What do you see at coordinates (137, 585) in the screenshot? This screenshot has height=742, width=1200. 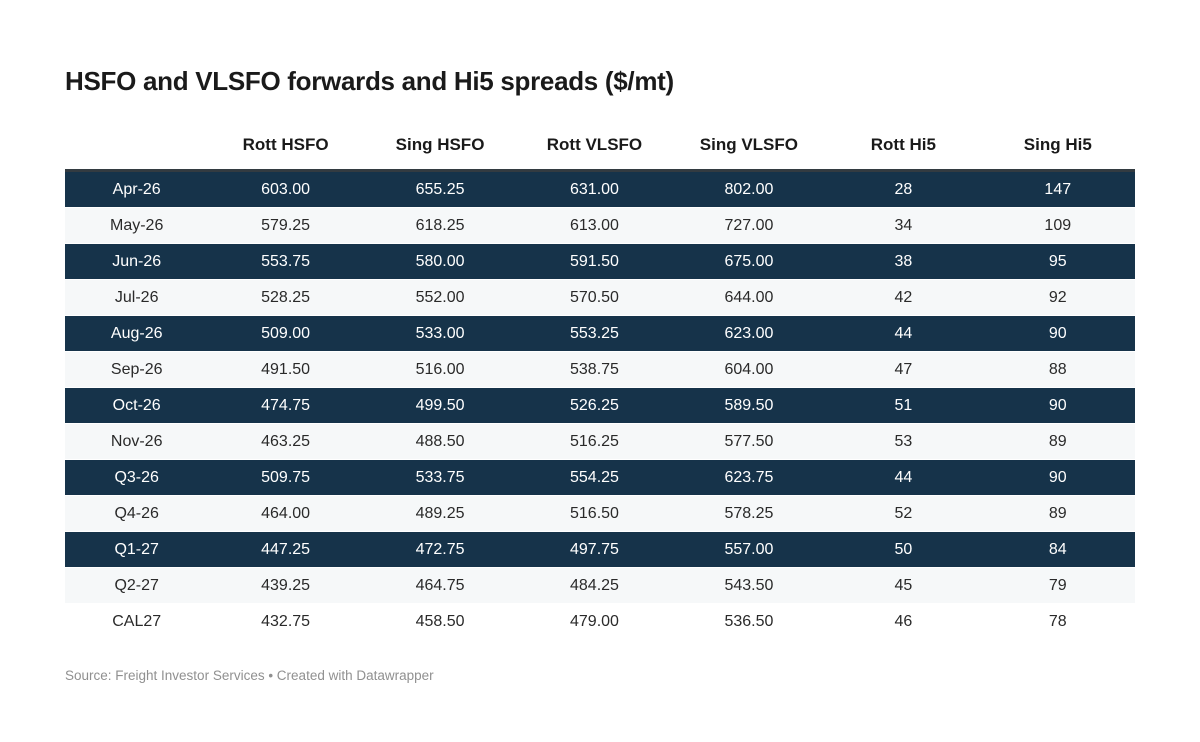 I see `row-label: Q2-27` at bounding box center [137, 585].